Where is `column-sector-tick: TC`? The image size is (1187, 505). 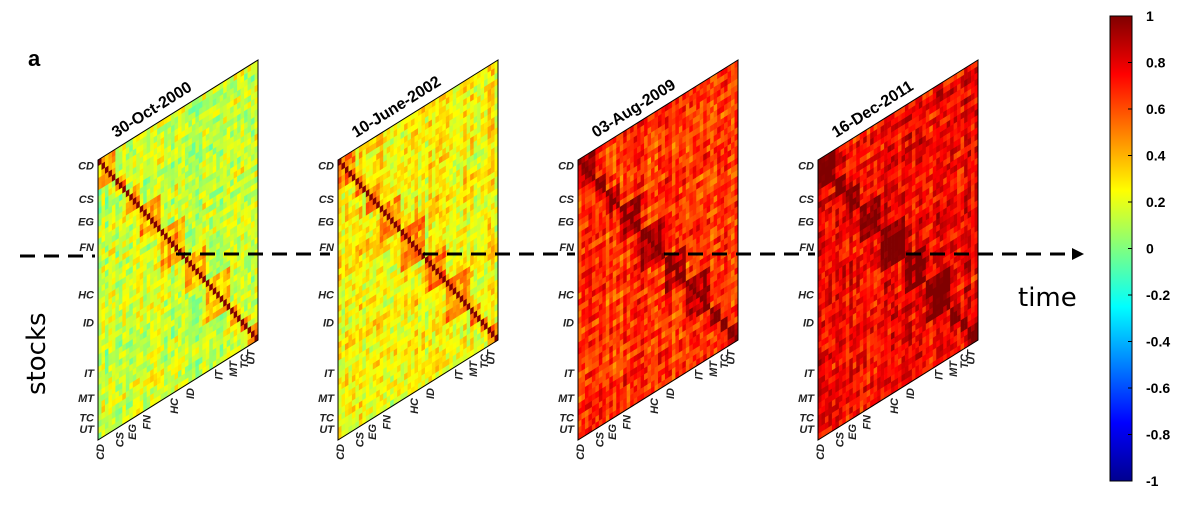 column-sector-tick: TC is located at coordinates (245, 361).